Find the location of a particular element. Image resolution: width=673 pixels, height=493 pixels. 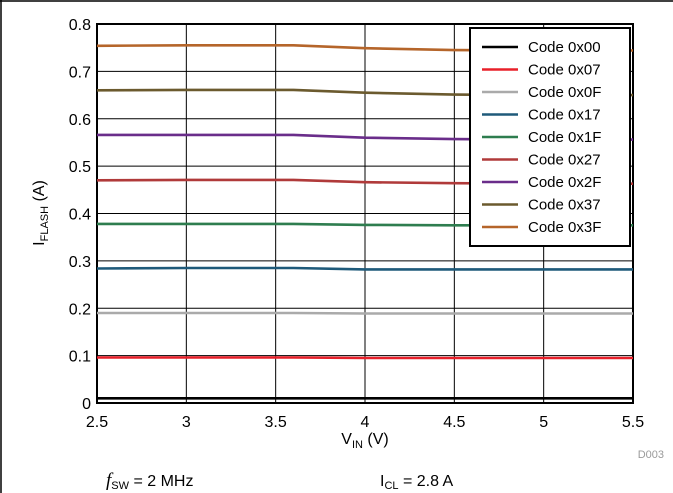

legend-label: Code 0x07 is located at coordinates (564, 70).